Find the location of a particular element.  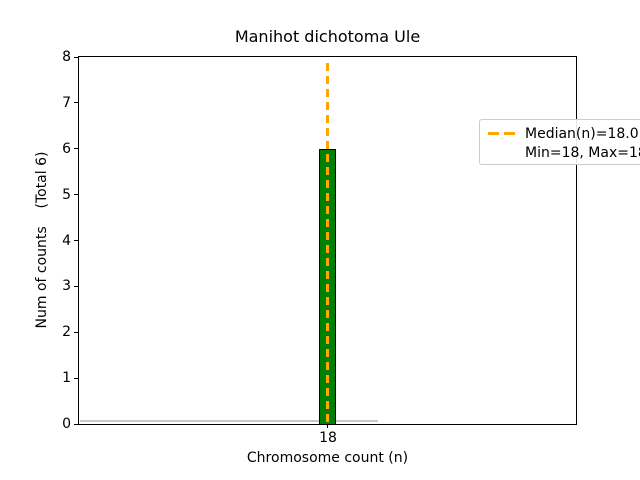

median-dashed-line is located at coordinates (327, 241).